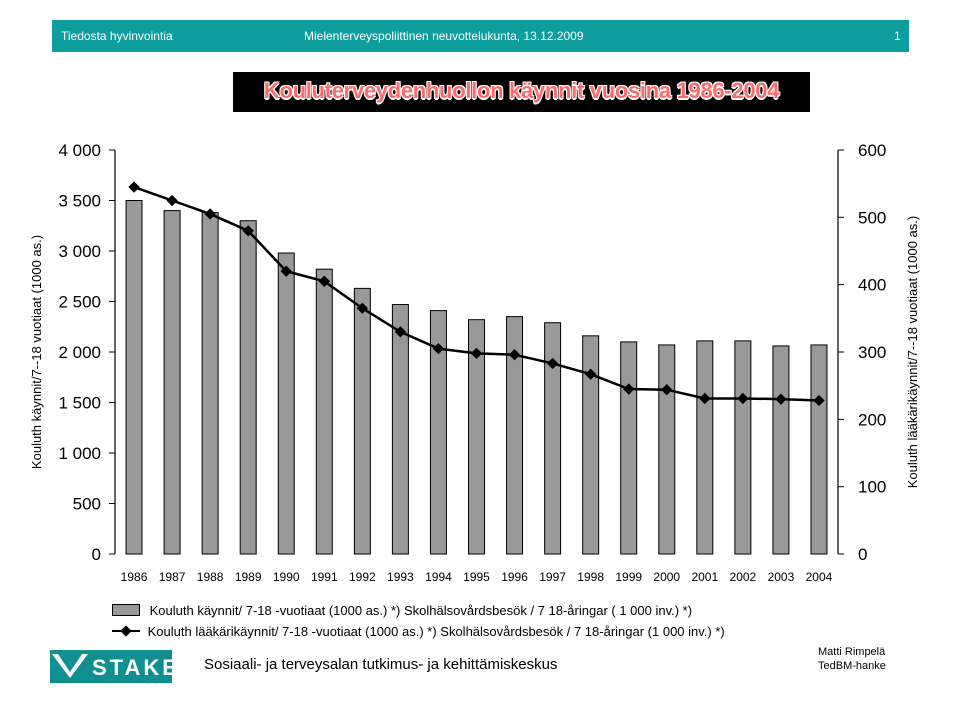 The height and width of the screenshot is (716, 960). What do you see at coordinates (872, 150) in the screenshot?
I see `y-tick-label-right: 600` at bounding box center [872, 150].